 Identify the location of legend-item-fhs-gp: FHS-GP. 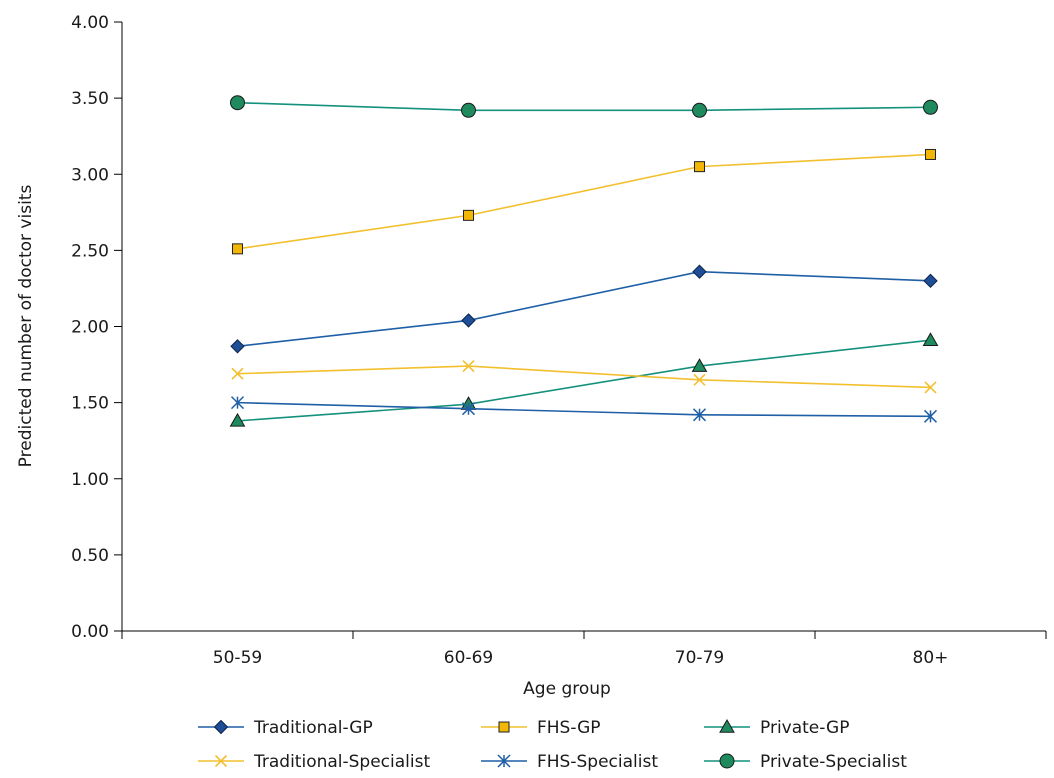
(541, 728).